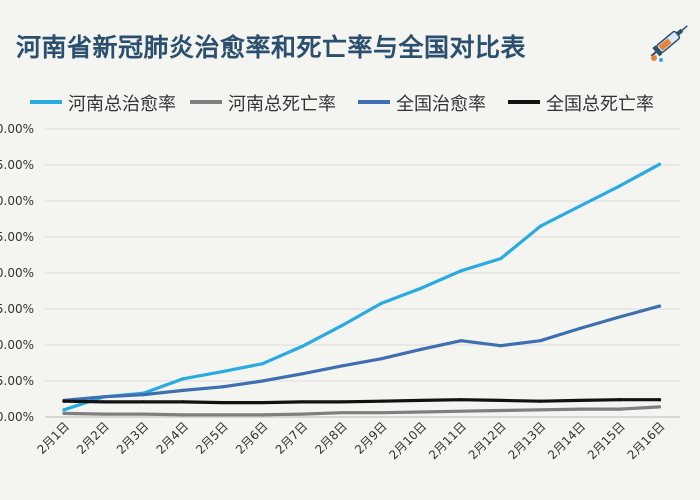  Describe the element at coordinates (17, 165) in the screenshot. I see `y-tick-label: 35.00%` at that location.